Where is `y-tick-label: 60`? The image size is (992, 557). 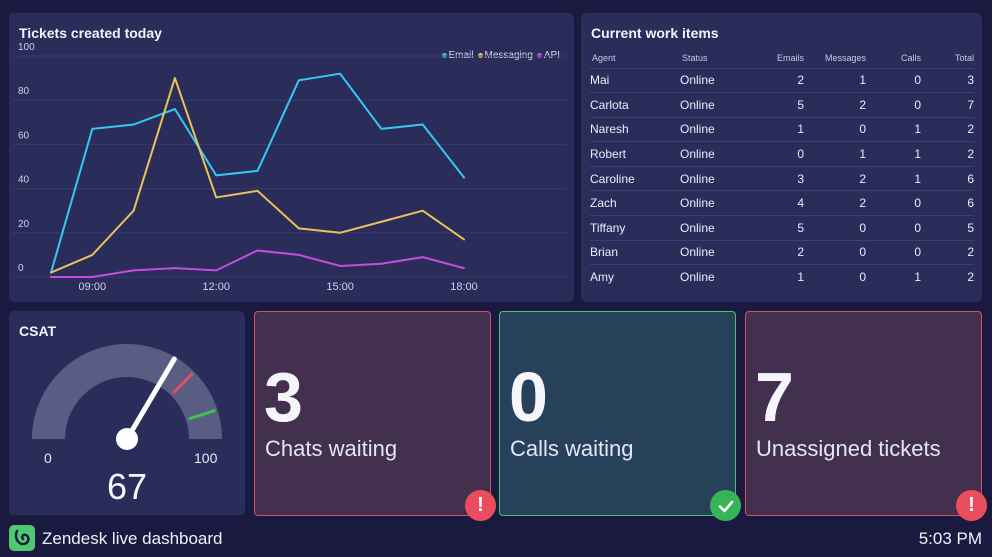
y-tick-label: 60 is located at coordinates (24, 135).